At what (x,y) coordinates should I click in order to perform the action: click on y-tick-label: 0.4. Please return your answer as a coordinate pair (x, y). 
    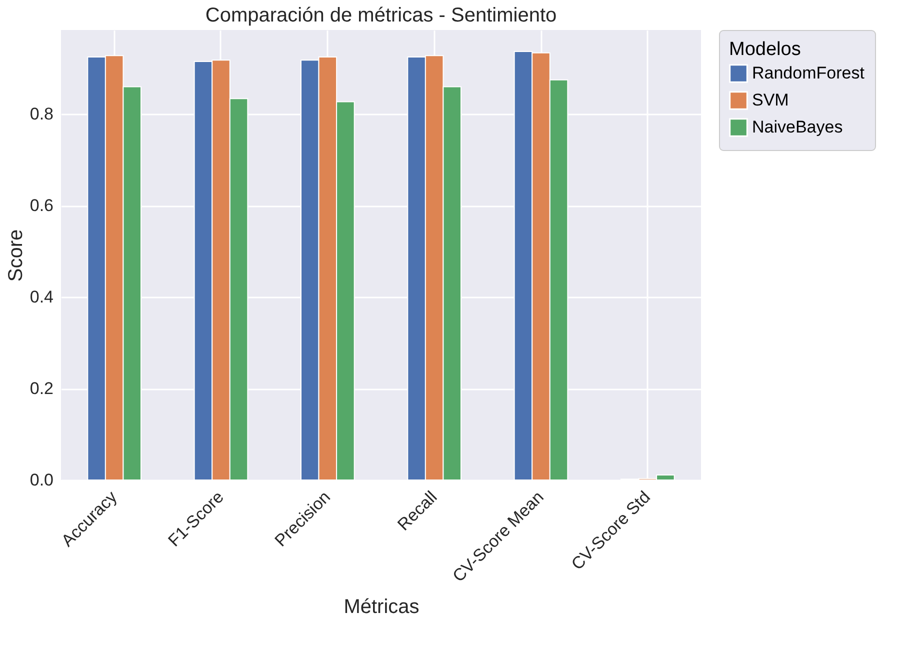
    Looking at the image, I should click on (42, 297).